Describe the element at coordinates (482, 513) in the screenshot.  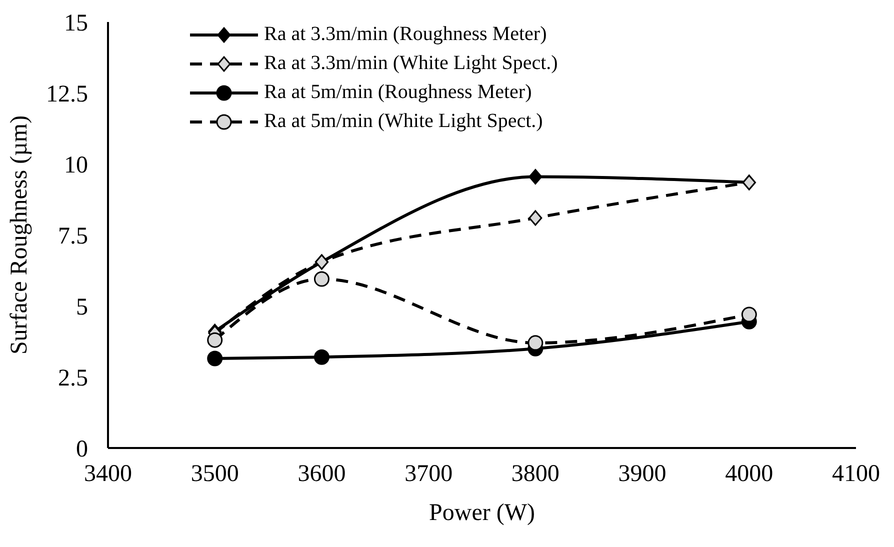
I see `x-axis-title: Power (W)` at that location.